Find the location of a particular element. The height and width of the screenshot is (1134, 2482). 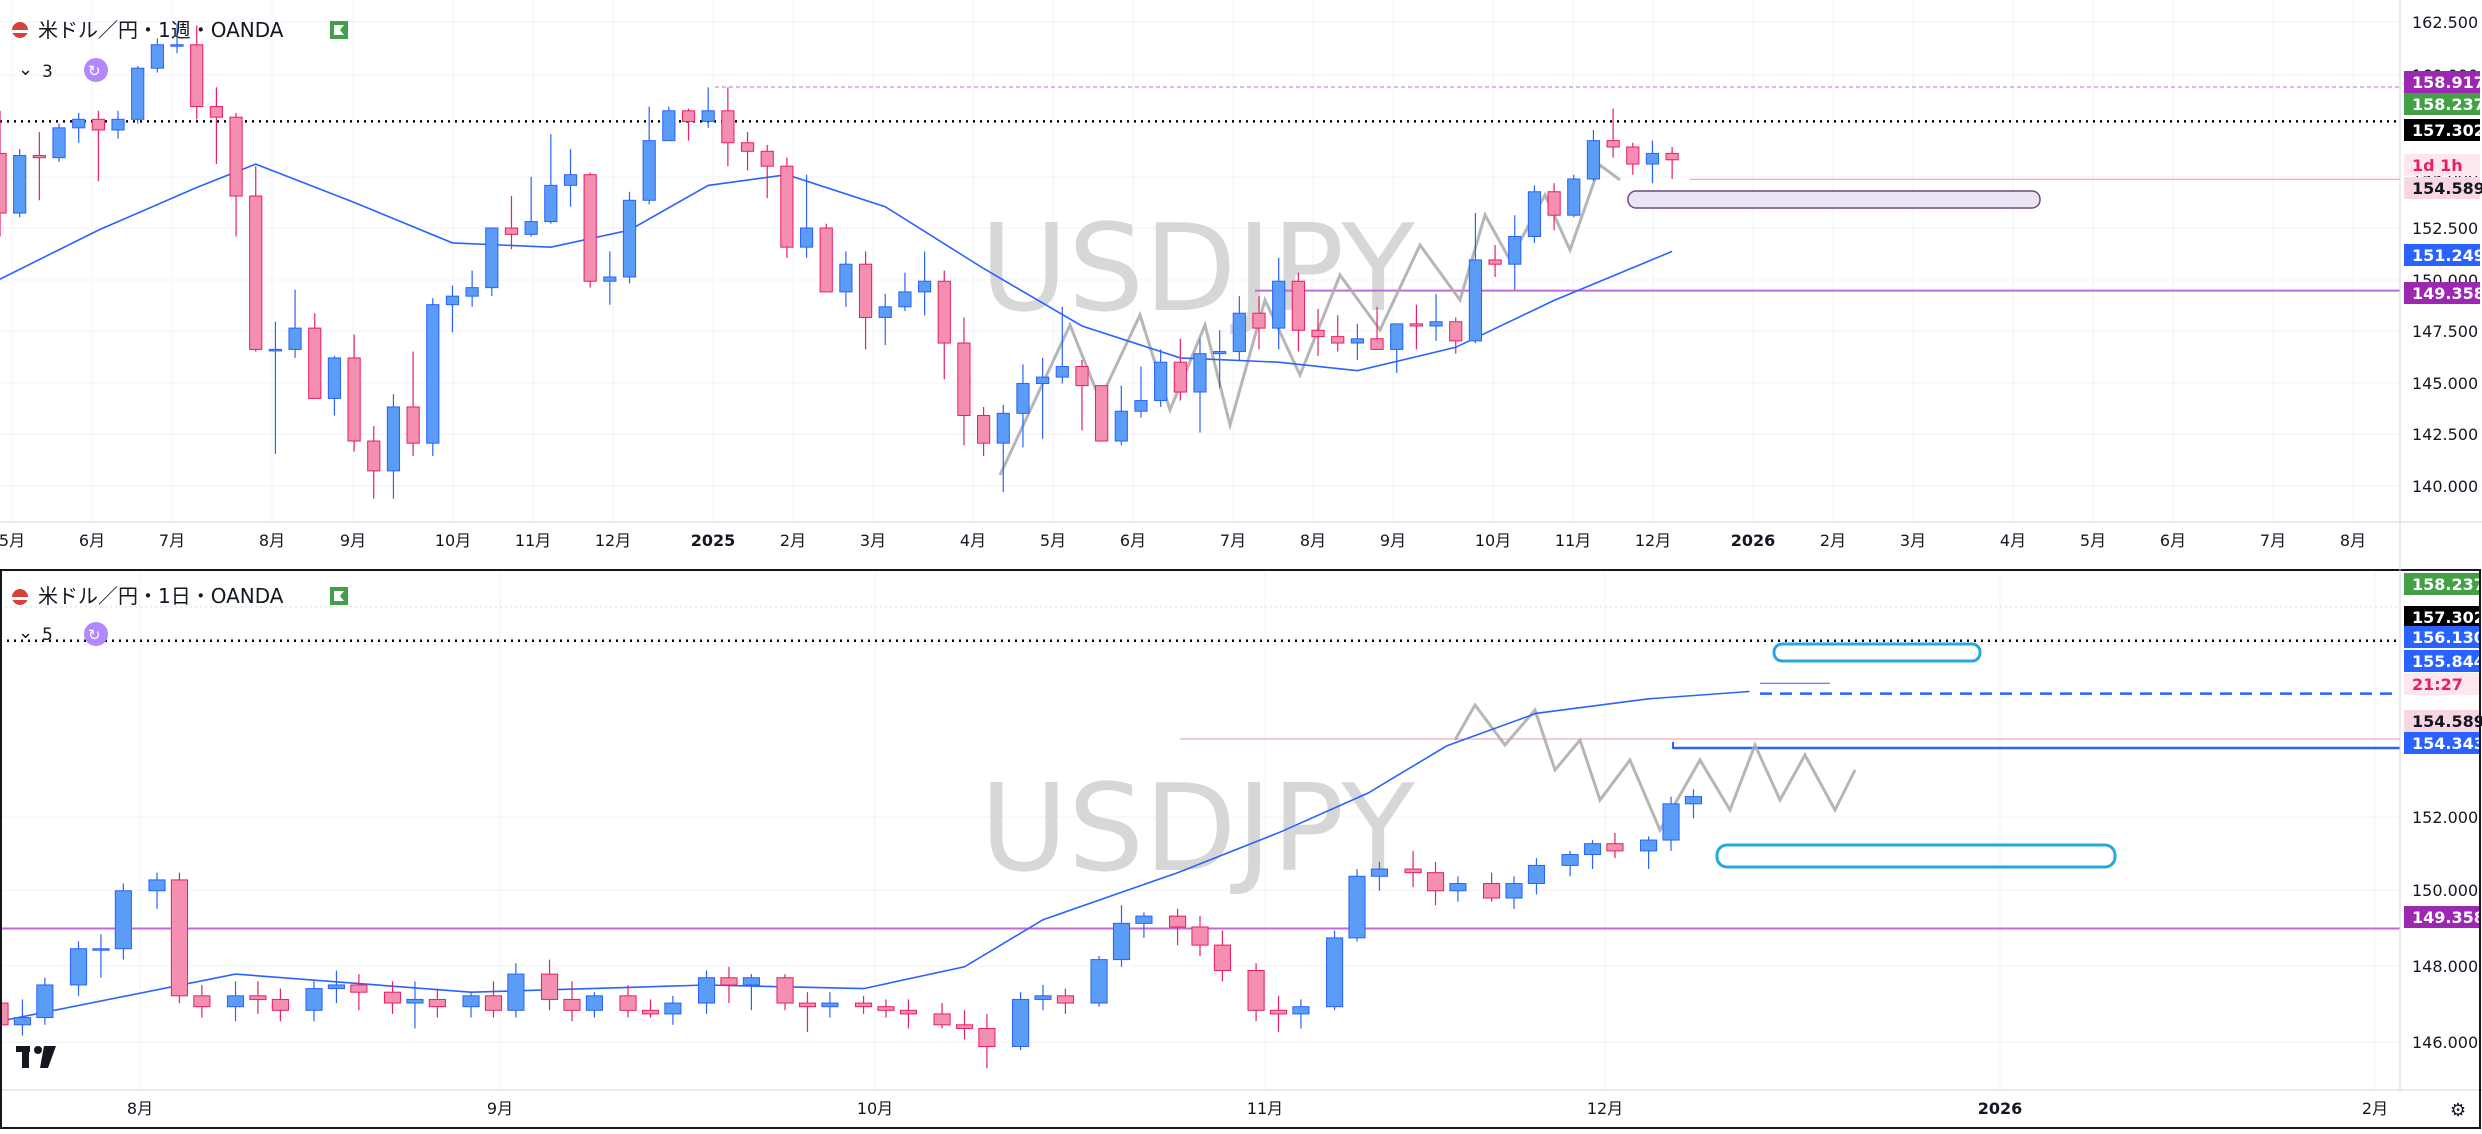

daily-lower-zone-box is located at coordinates (1916, 856).